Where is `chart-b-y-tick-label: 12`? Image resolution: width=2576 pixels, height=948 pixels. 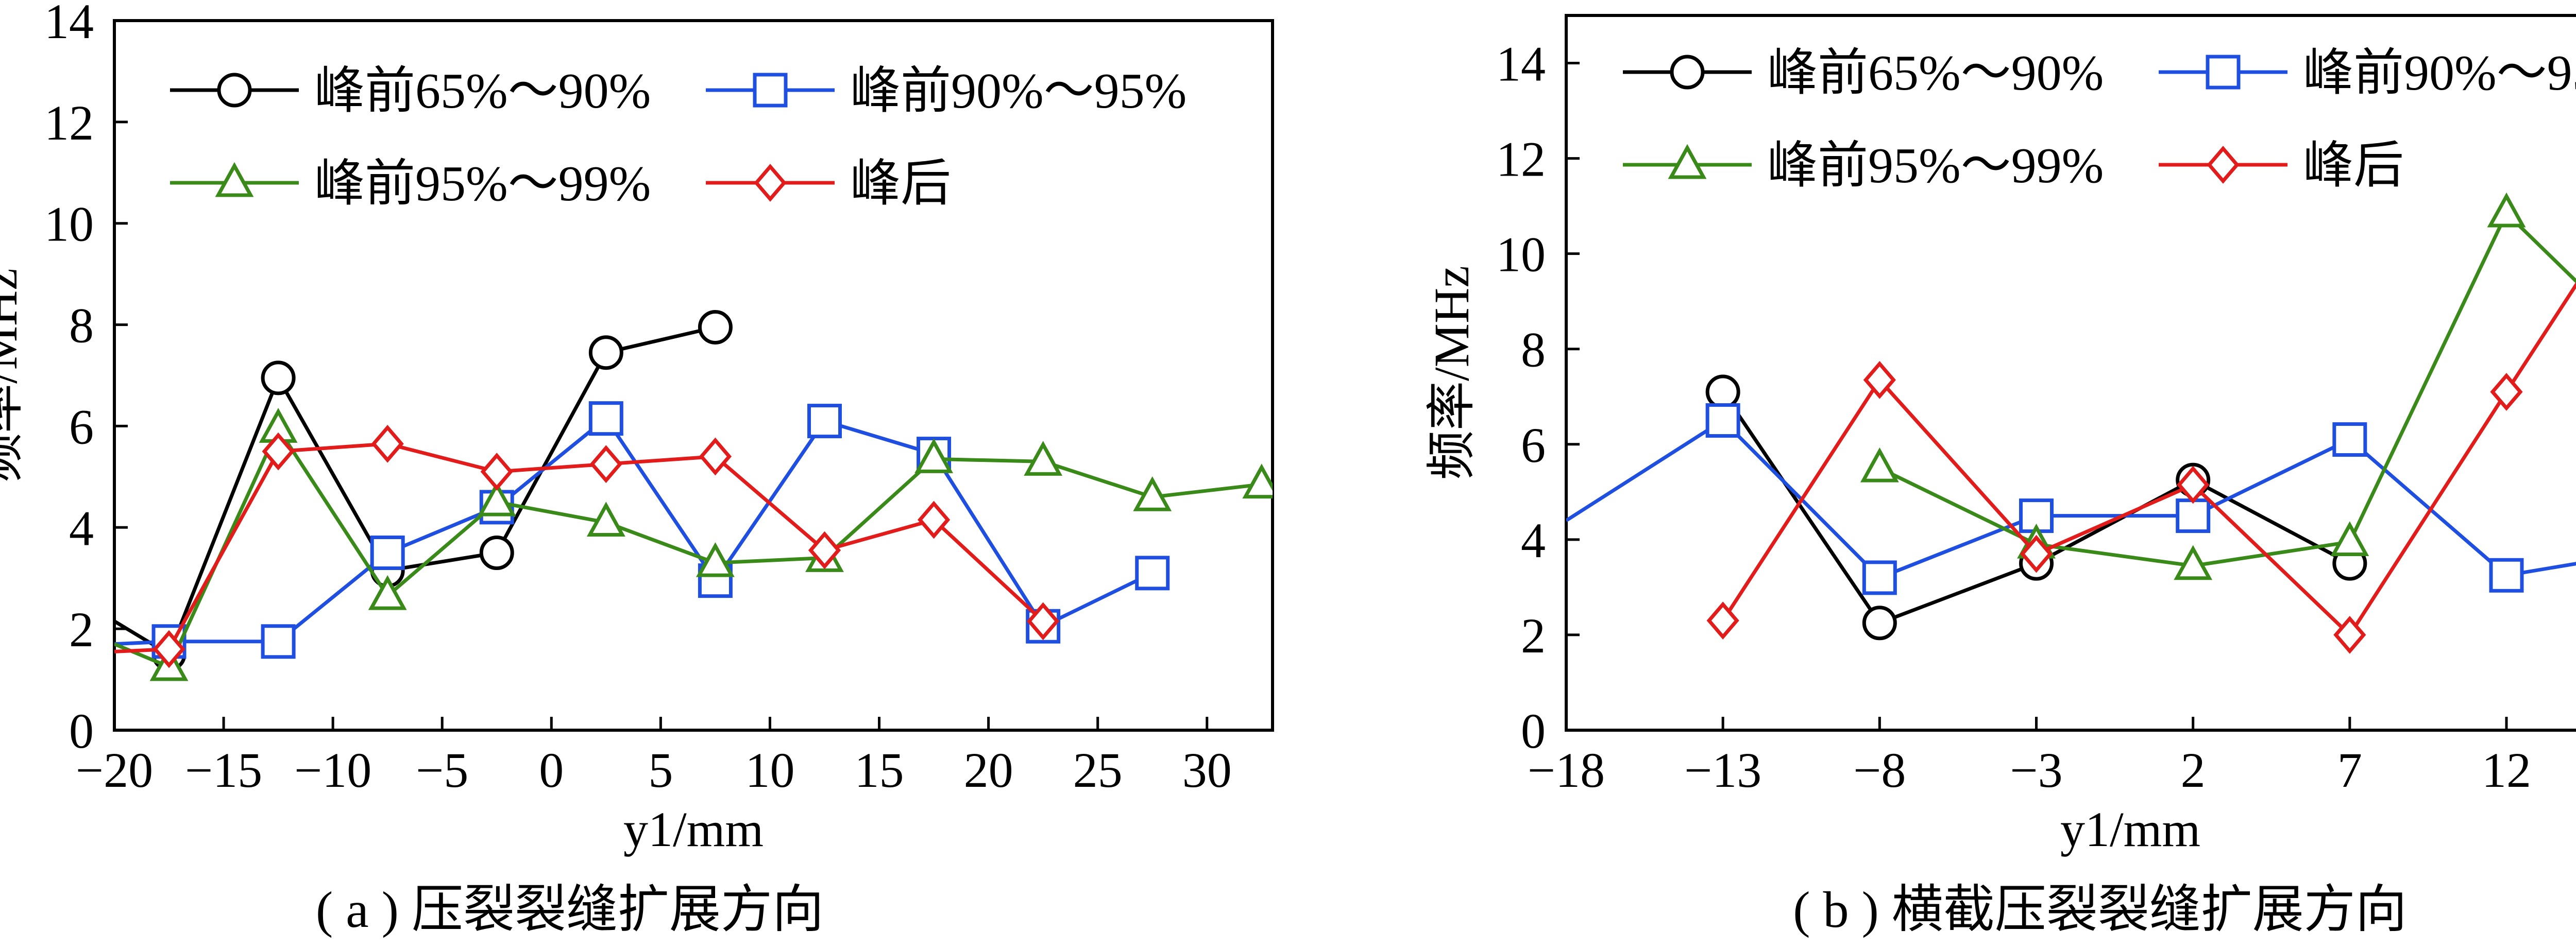
chart-b-y-tick-label: 12 is located at coordinates (1521, 160).